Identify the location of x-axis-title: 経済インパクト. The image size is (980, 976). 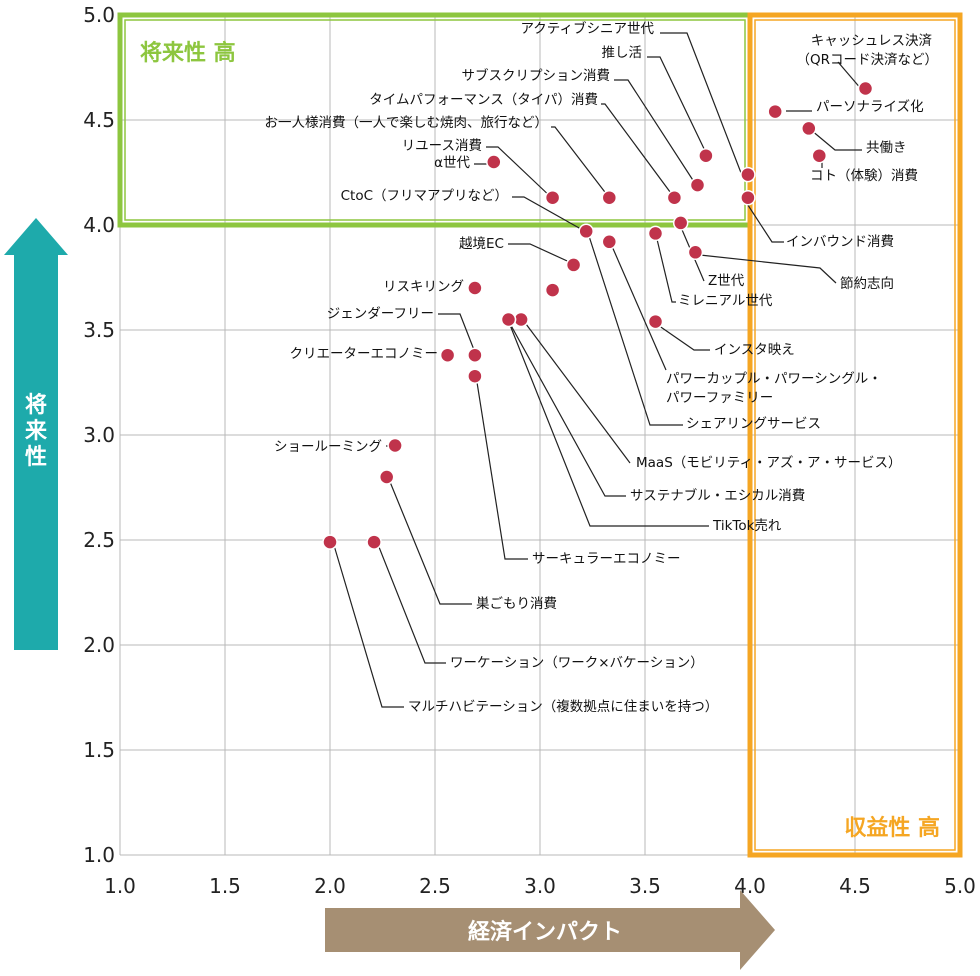
(545, 932).